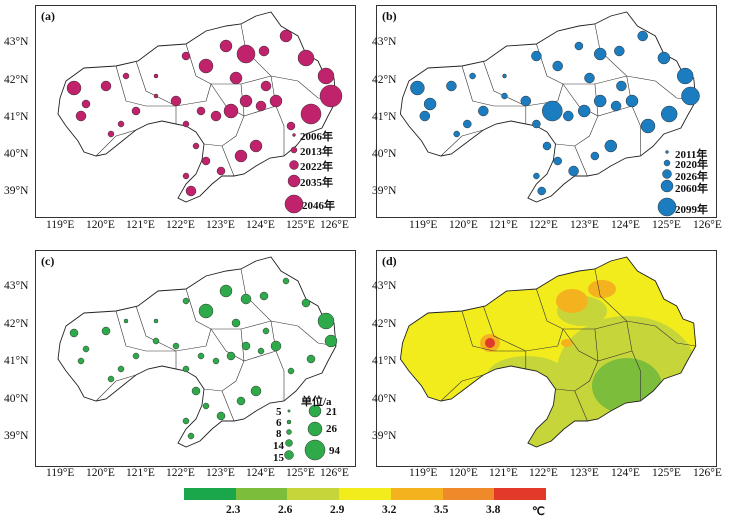 This screenshot has width=742, height=531. What do you see at coordinates (389, 16) in the screenshot?
I see `panel-label: (b)` at bounding box center [389, 16].